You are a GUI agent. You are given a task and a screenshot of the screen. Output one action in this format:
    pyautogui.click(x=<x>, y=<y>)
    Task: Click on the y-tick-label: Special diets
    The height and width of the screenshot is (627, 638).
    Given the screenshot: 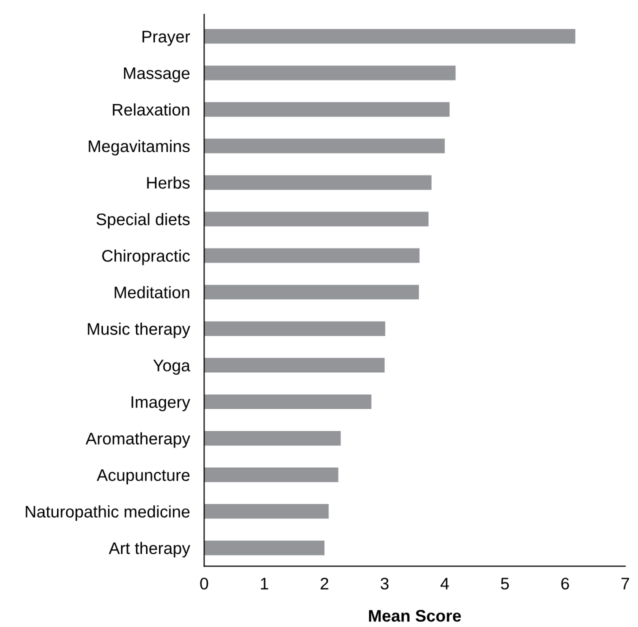 What is the action you would take?
    pyautogui.click(x=143, y=221)
    